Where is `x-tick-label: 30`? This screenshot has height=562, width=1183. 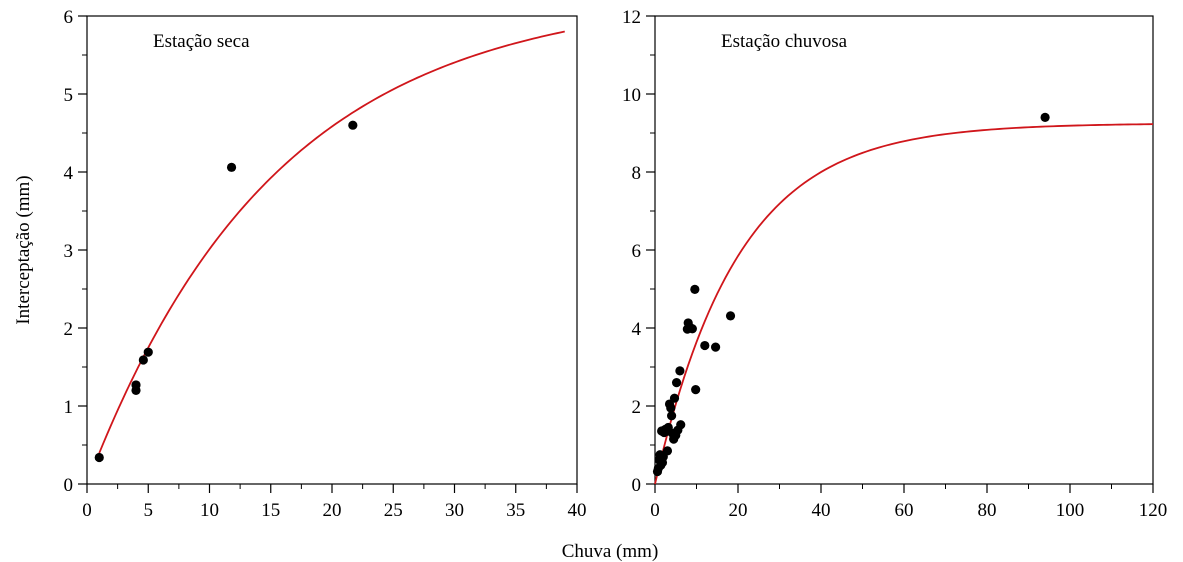
x-tick-label: 30 is located at coordinates (454, 510).